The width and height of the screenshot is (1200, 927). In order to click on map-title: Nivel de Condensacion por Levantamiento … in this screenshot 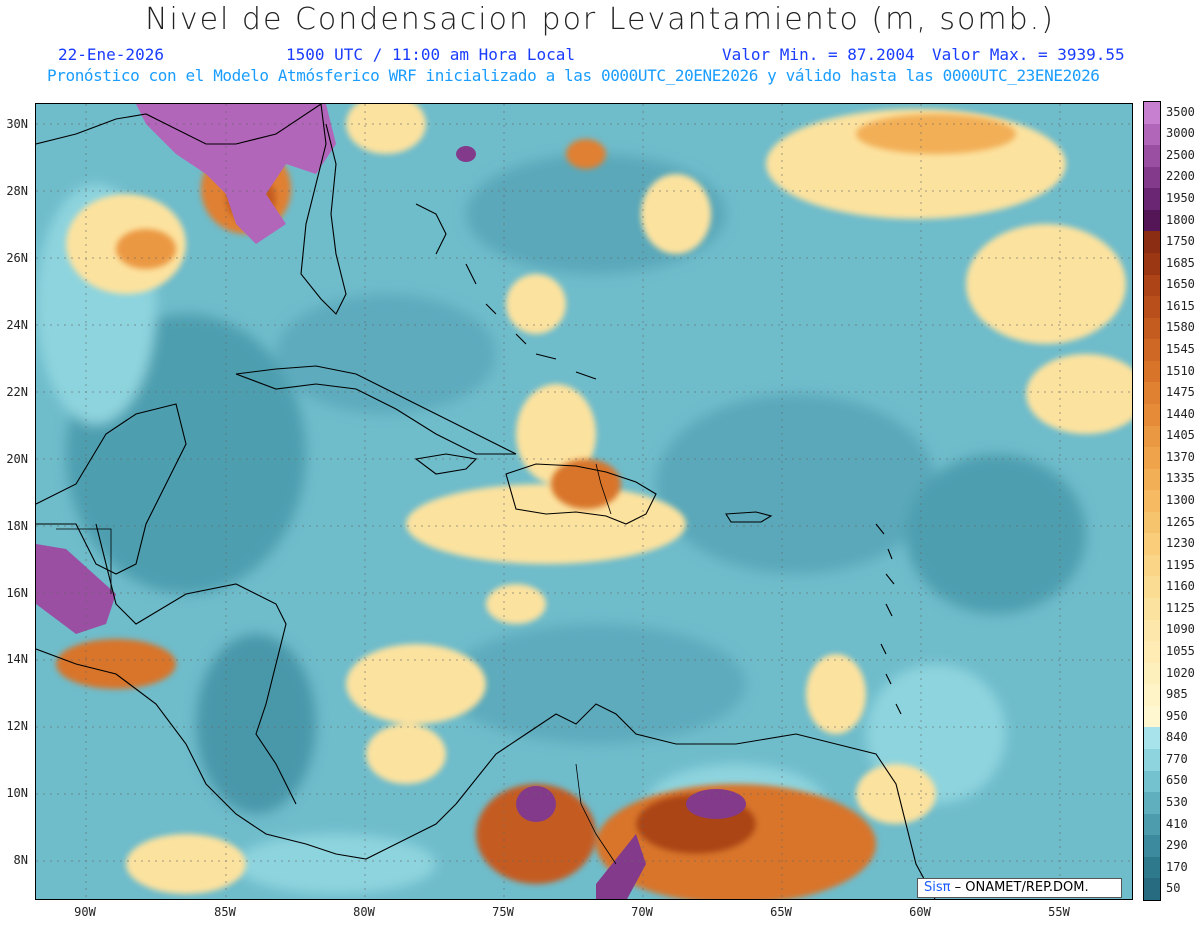, I will do `click(600, 19)`.